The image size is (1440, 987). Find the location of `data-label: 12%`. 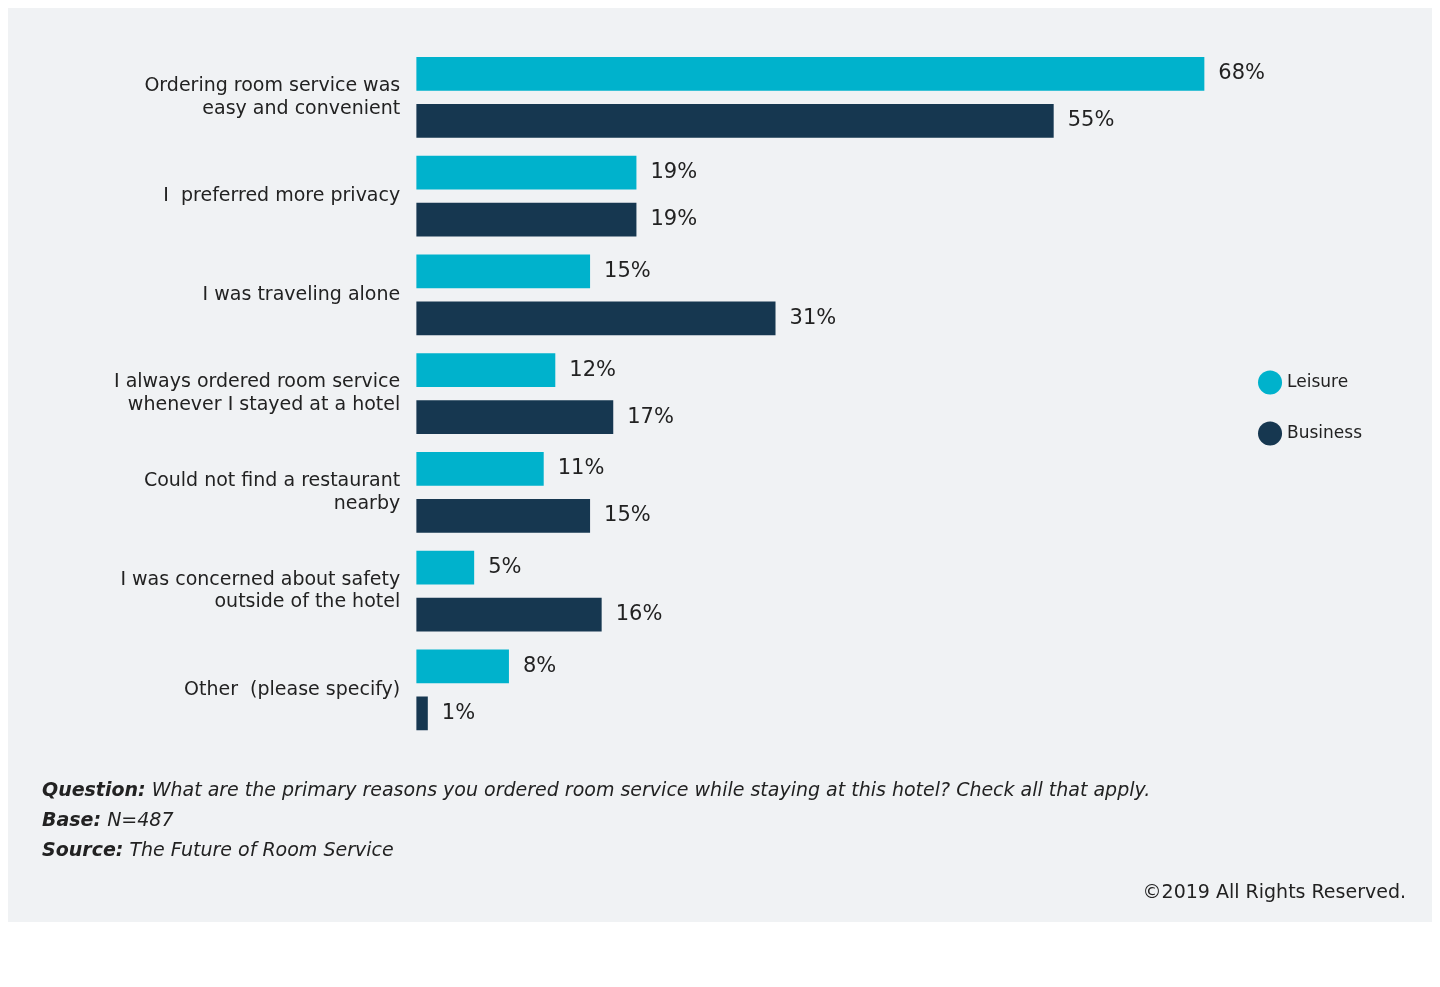

data-label: 12% is located at coordinates (592, 368).